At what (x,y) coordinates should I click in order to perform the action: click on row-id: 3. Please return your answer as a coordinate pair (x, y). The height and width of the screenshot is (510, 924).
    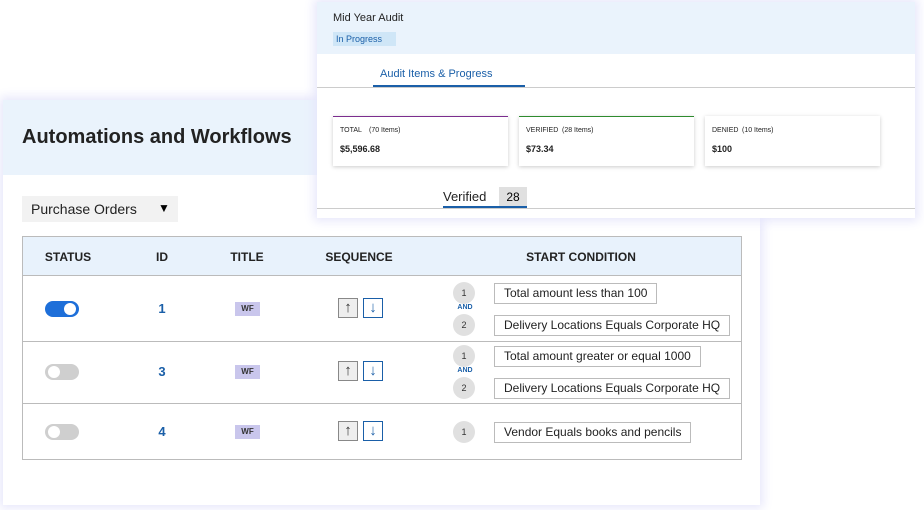
    Looking at the image, I should click on (162, 371).